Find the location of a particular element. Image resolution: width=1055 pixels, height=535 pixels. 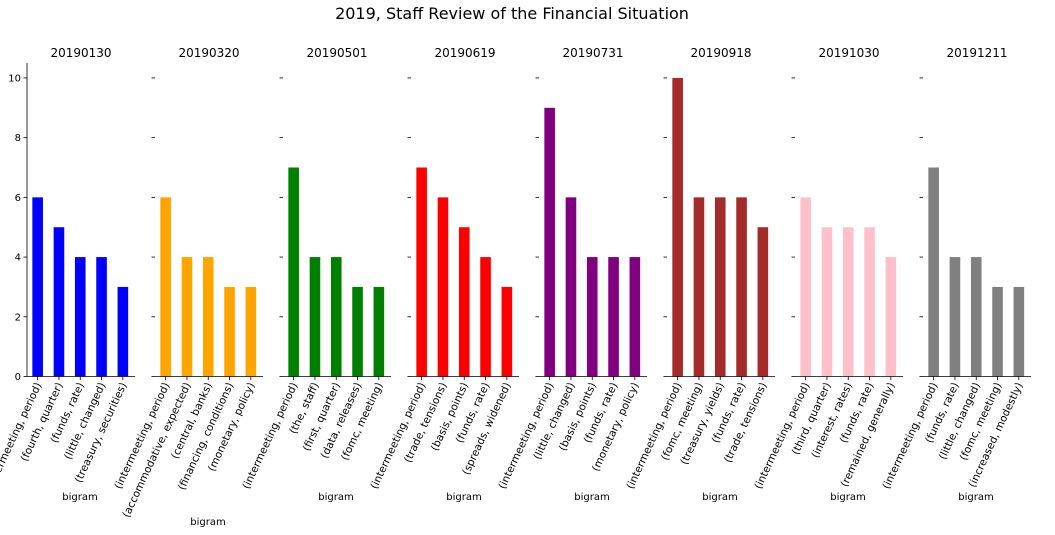

subplot-title: 20190619 is located at coordinates (464, 53).